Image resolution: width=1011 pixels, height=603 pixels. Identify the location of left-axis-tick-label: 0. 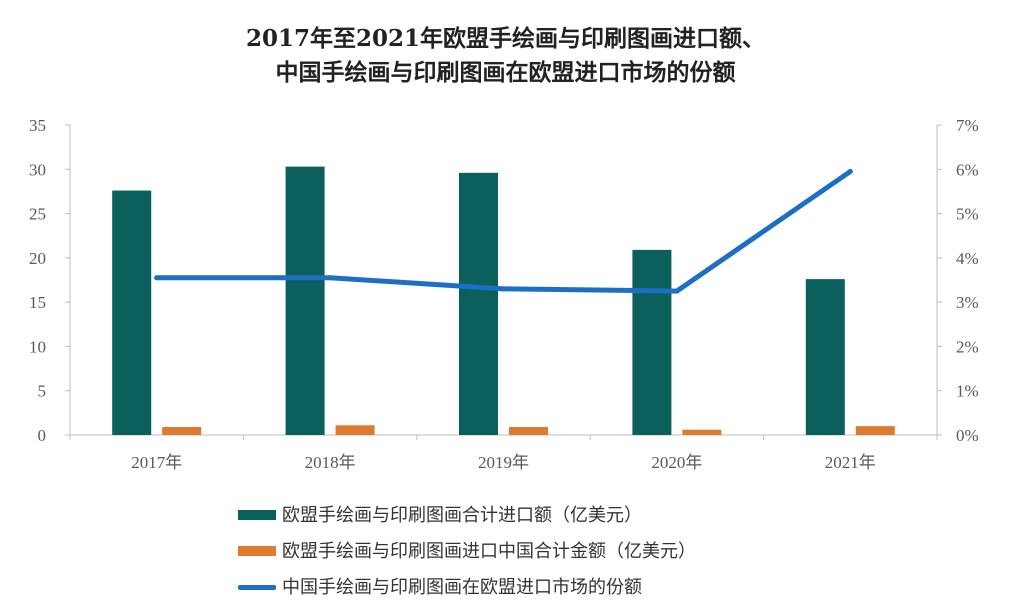
(42, 435).